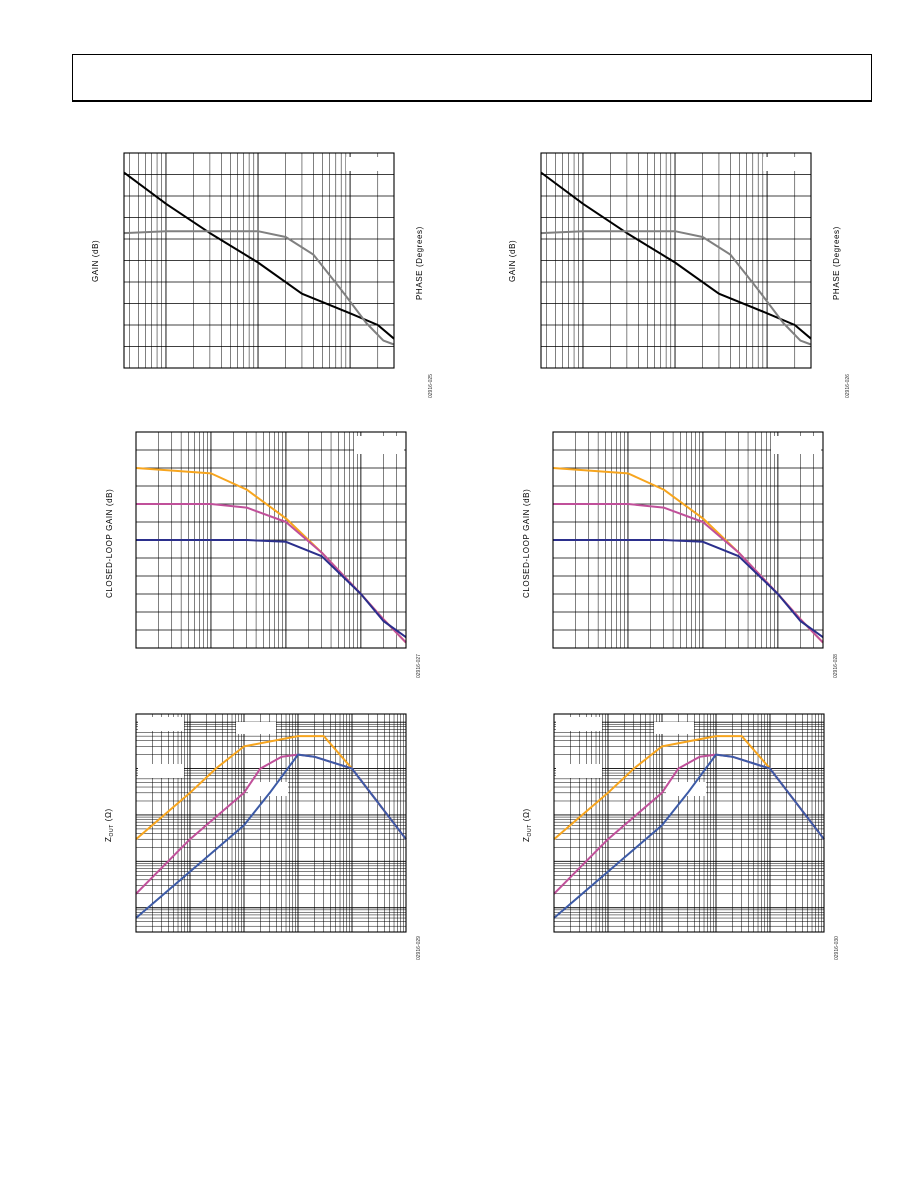 The height and width of the screenshot is (1188, 918). I want to click on chart-gain-phase-right, so click(676, 260).